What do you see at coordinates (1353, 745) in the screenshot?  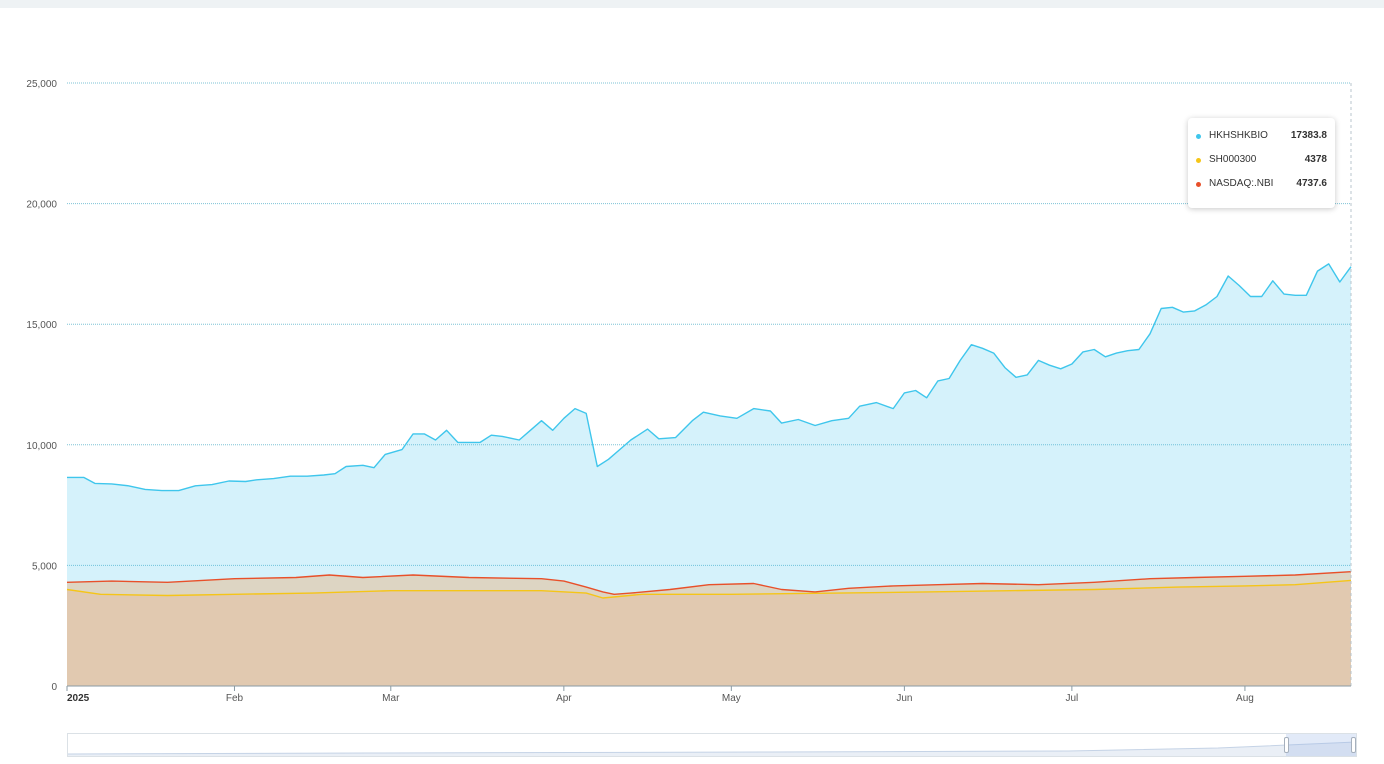 I see `zoom-handle-right` at bounding box center [1353, 745].